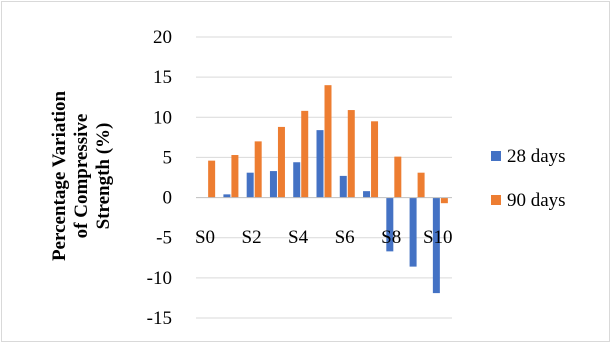 Image resolution: width=613 pixels, height=345 pixels. I want to click on x-tick-label: S8, so click(391, 237).